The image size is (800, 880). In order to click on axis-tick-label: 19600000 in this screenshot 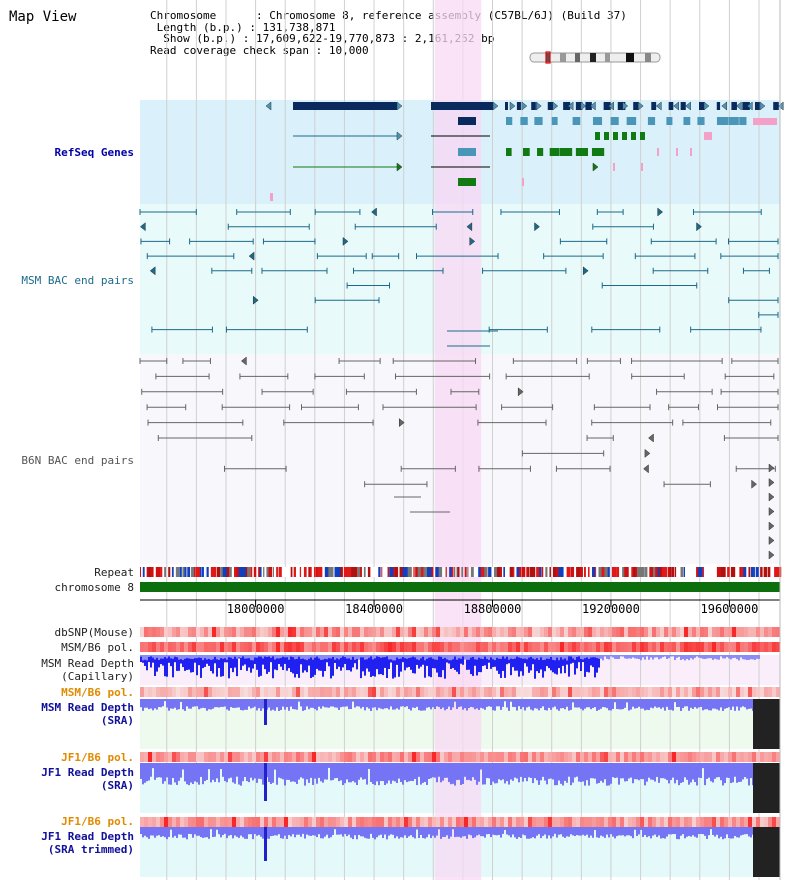, I will do `click(730, 609)`.